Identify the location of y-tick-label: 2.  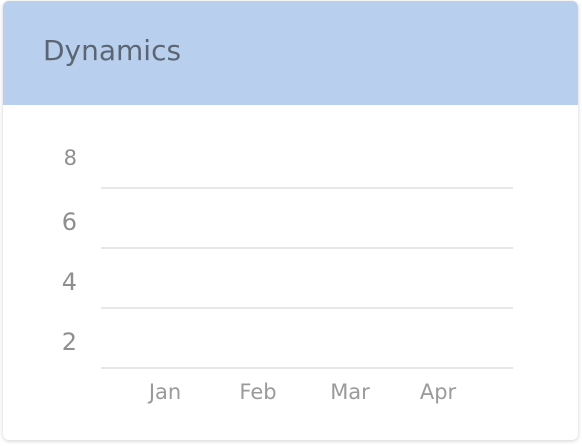
(69, 342).